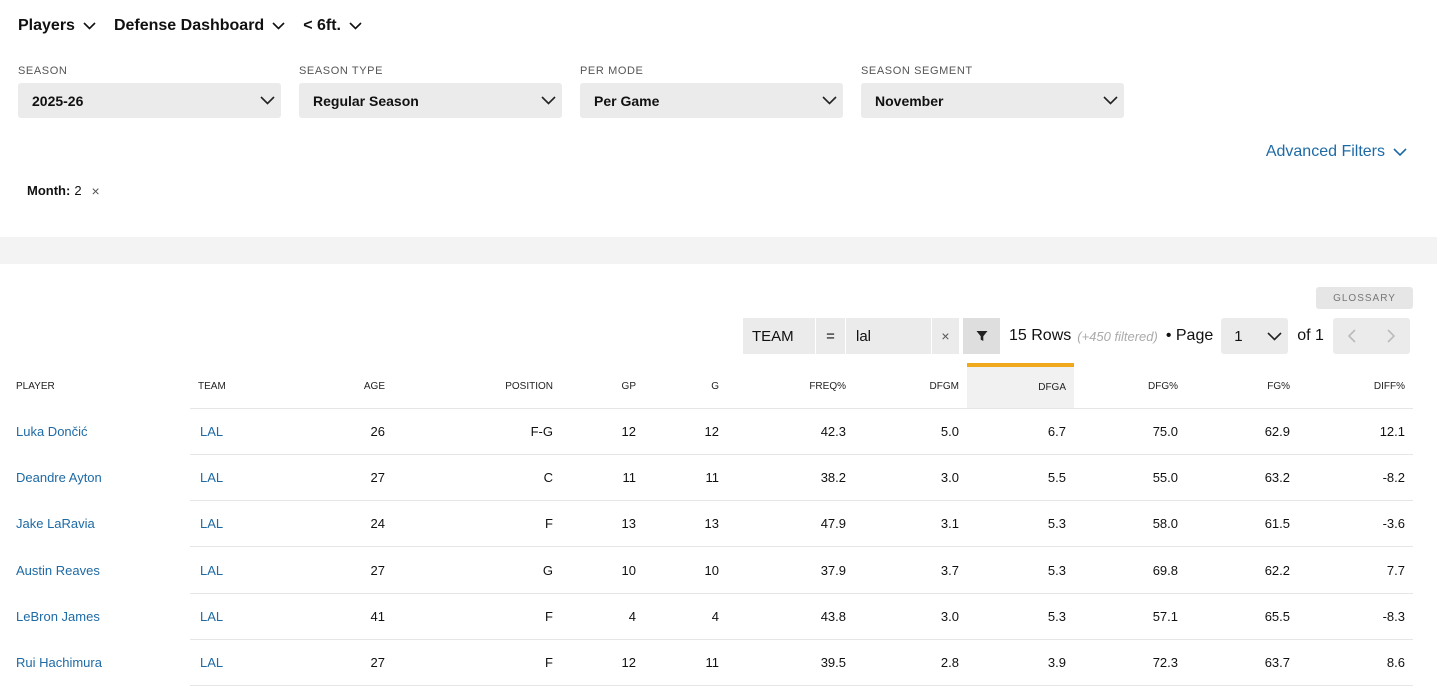 The height and width of the screenshot is (686, 1437). I want to click on player-link: Deandre Ayton, so click(59, 477).